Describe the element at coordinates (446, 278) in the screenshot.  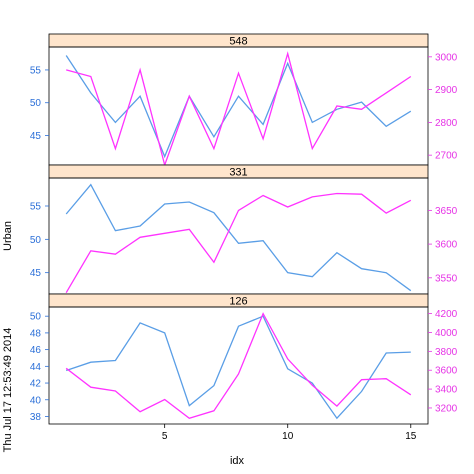
I see `right-tick-label: 3550` at that location.